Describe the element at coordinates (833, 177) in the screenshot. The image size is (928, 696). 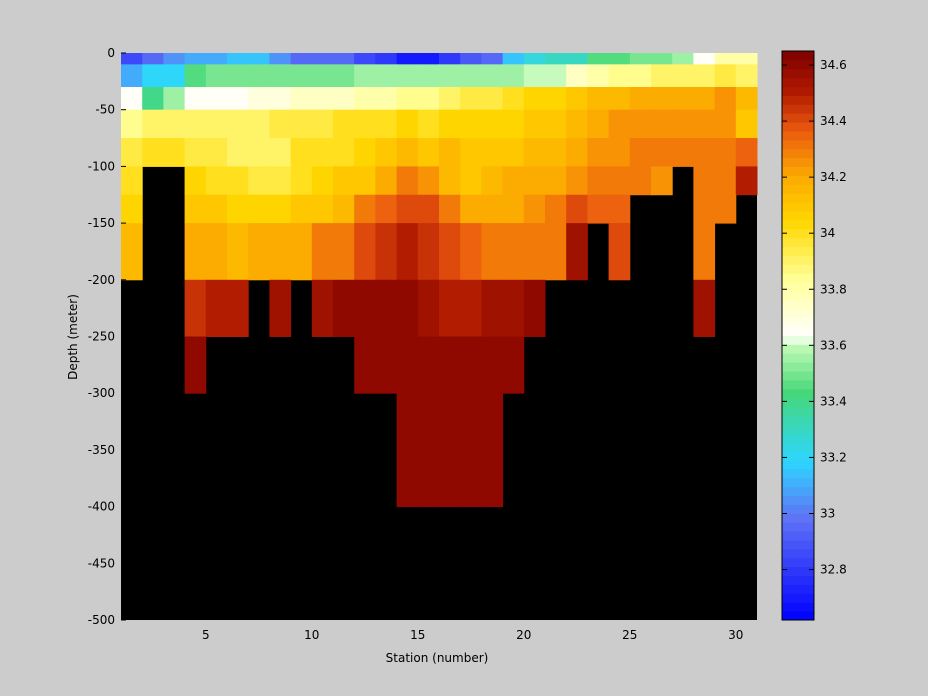
I see `colorbar-tick-label: 34.2` at that location.